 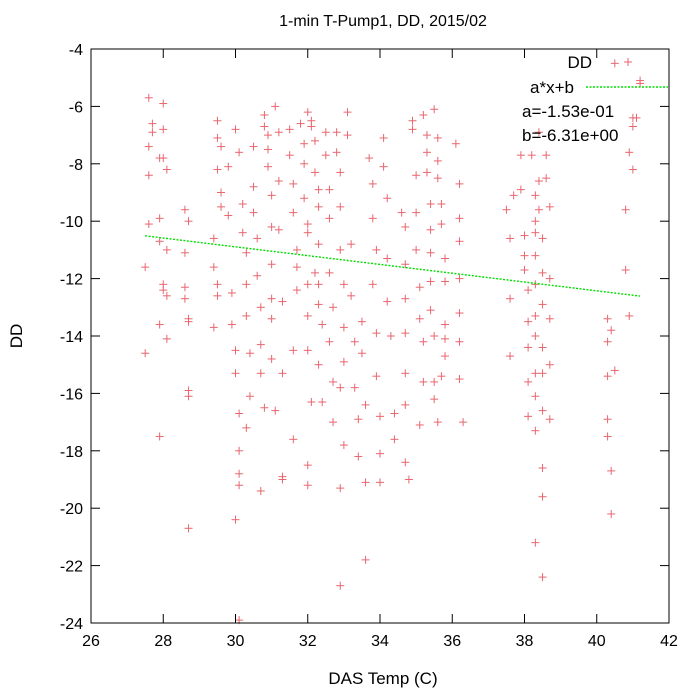 What do you see at coordinates (71, 567) in the screenshot?
I see `y-tick-label-9: -22` at bounding box center [71, 567].